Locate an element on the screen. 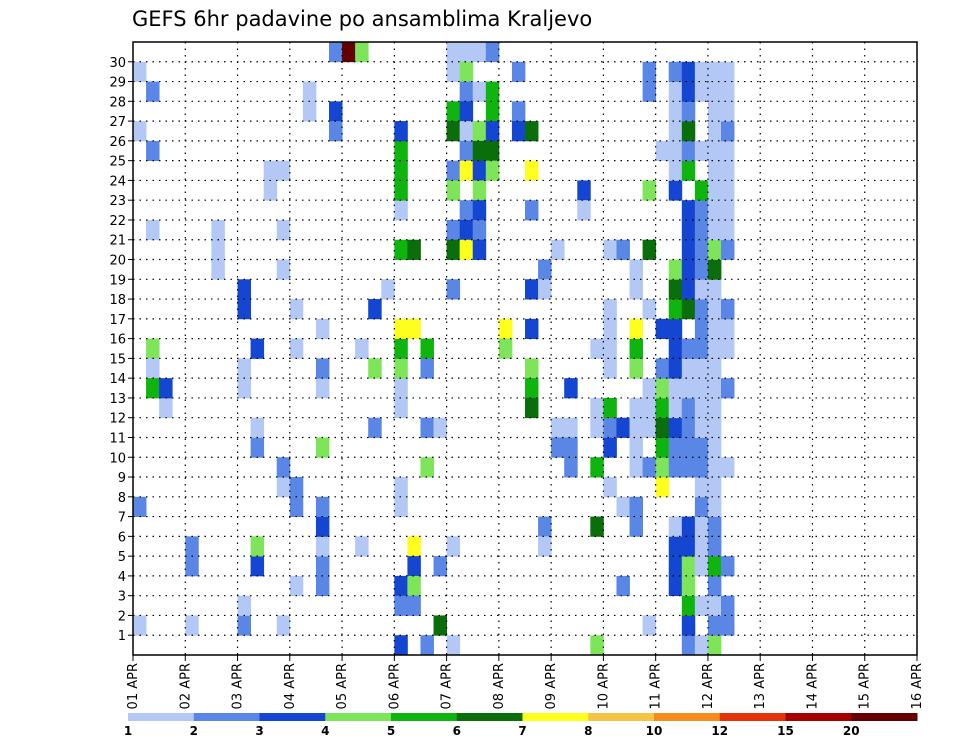  y-tick-label: 19 is located at coordinates (117, 280).